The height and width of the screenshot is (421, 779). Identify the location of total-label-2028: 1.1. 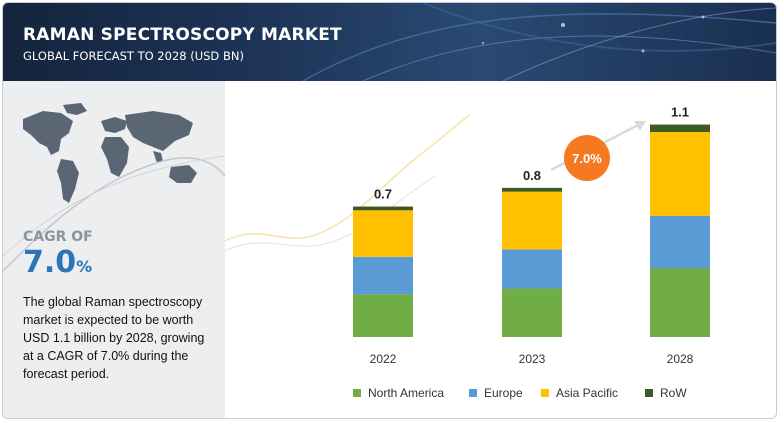
(680, 112).